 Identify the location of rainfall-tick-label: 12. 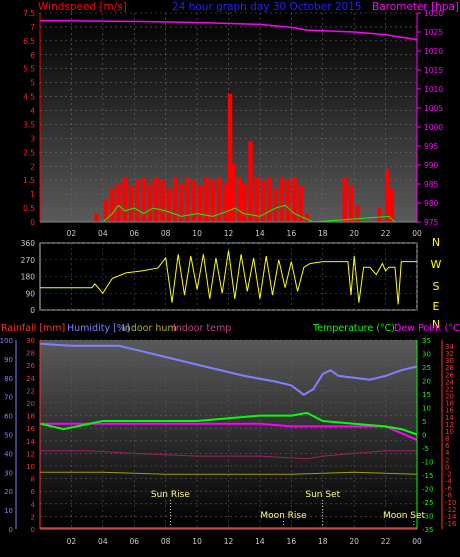
(30, 454).